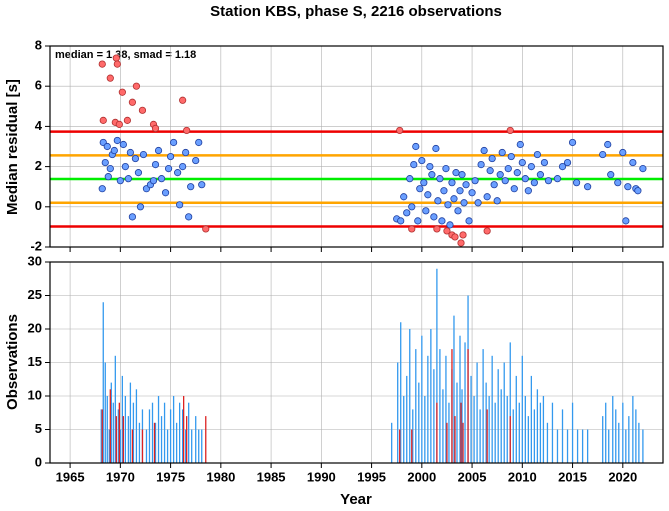 Image resolution: width=669 pixels, height=511 pixels. I want to click on annotation: median = 1.38, smad = 1.18, so click(125, 55).